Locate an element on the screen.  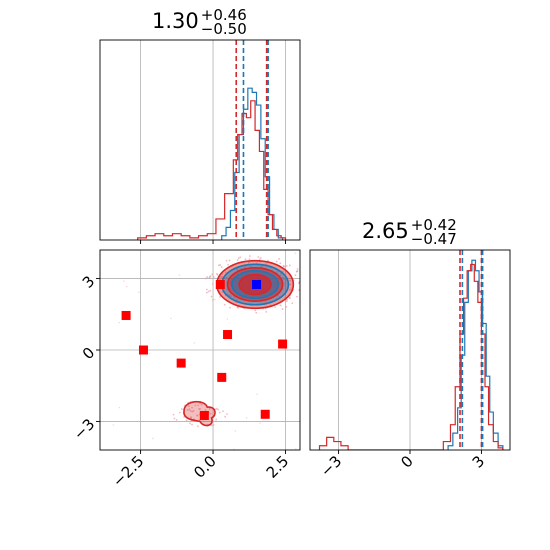
param1-hist-red-group is located at coordinates (212, 170).